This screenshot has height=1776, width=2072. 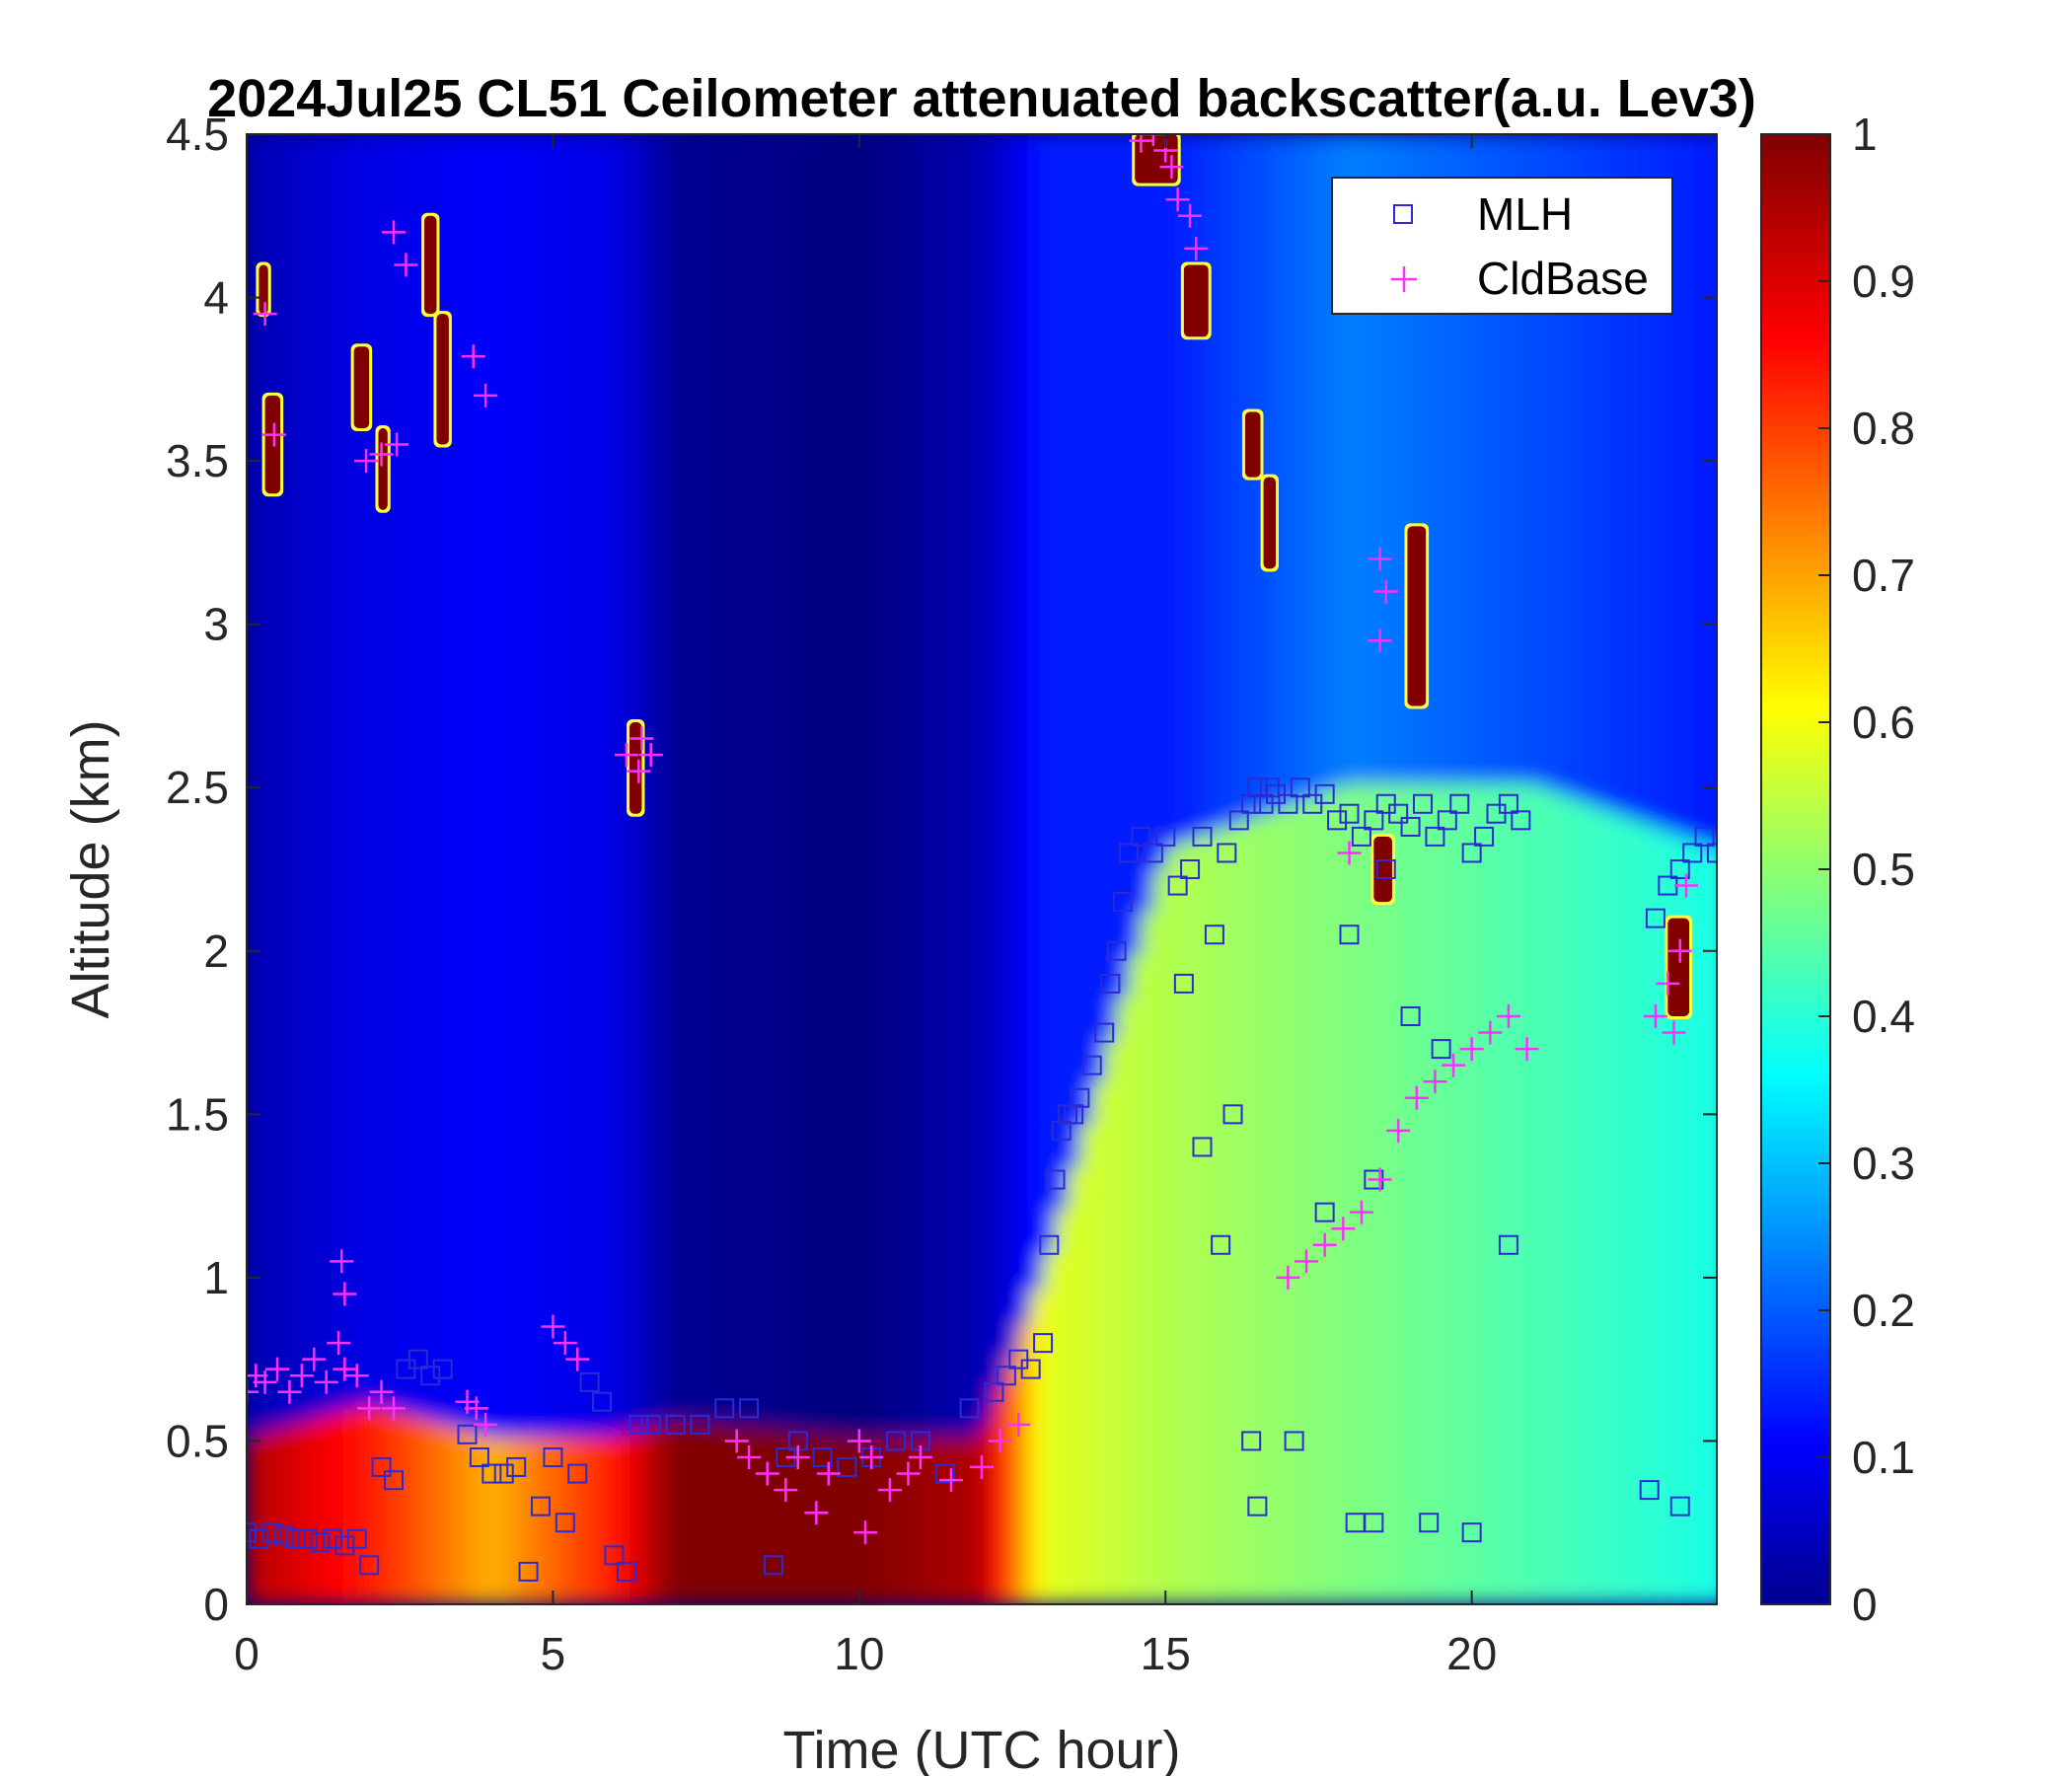 I want to click on x-tick-label: 5, so click(x=554, y=1654).